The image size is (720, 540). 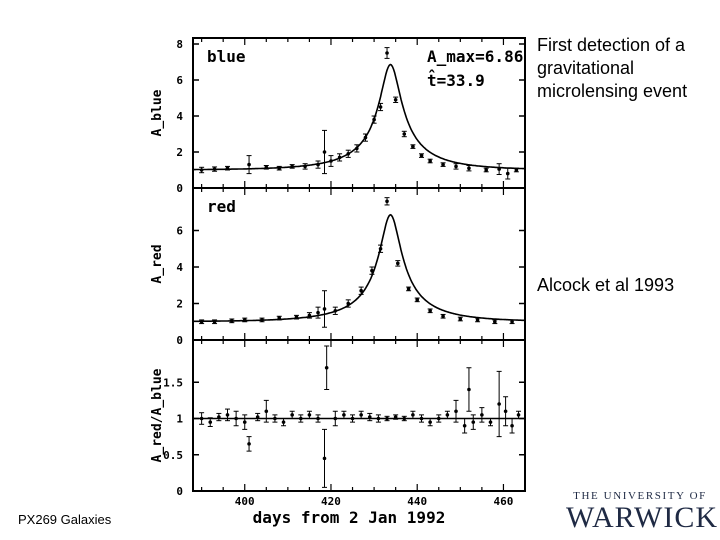 I want to click on x-tick-label: 400, so click(x=245, y=501).